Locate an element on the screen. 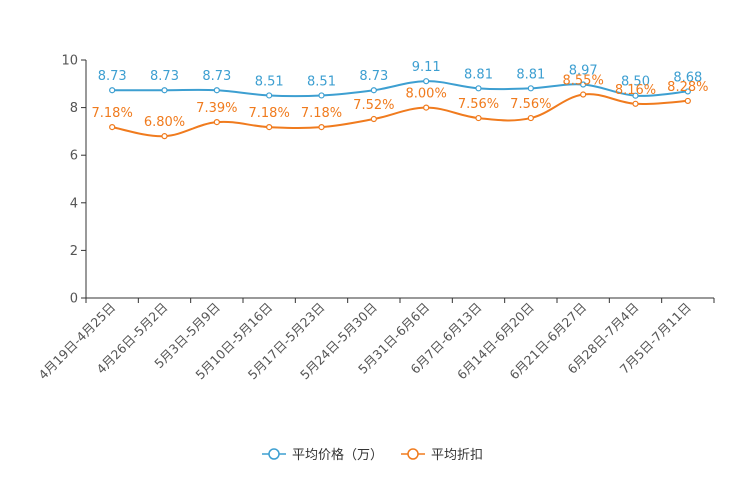 The image size is (744, 496). legend-item-1: 平均折扣 is located at coordinates (442, 455).